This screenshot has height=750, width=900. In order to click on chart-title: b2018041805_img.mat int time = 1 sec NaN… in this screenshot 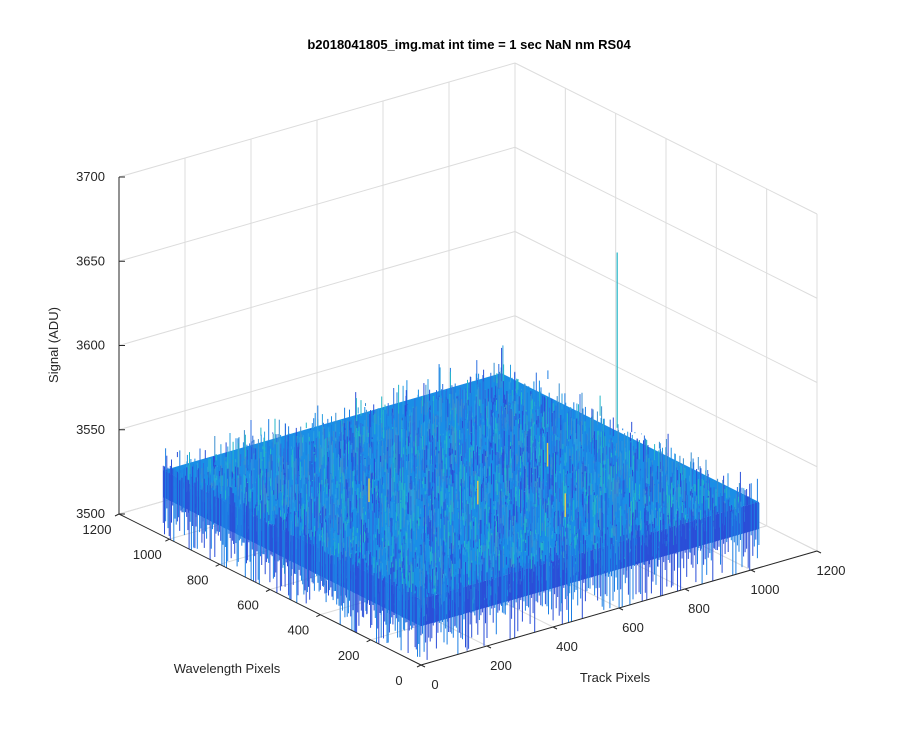, I will do `click(469, 44)`.